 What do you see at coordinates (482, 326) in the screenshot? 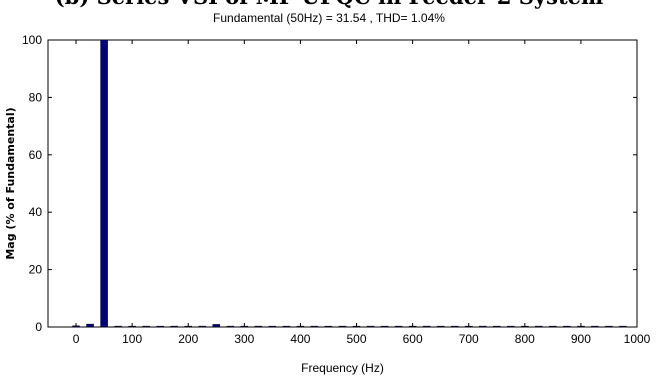
I see `bar-725hz` at bounding box center [482, 326].